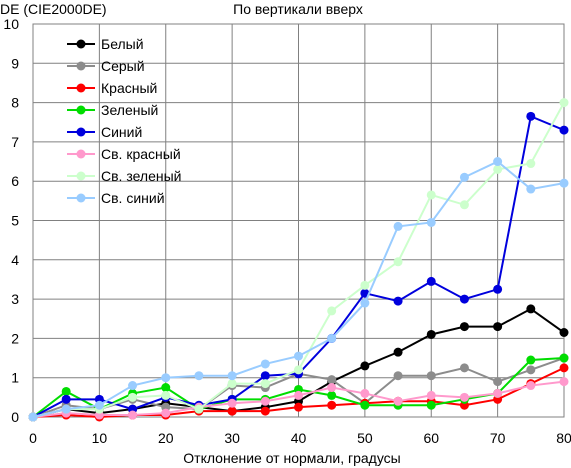 Image resolution: width=571 pixels, height=468 pixels. I want to click on legend-label: Зеленый, so click(129, 110).